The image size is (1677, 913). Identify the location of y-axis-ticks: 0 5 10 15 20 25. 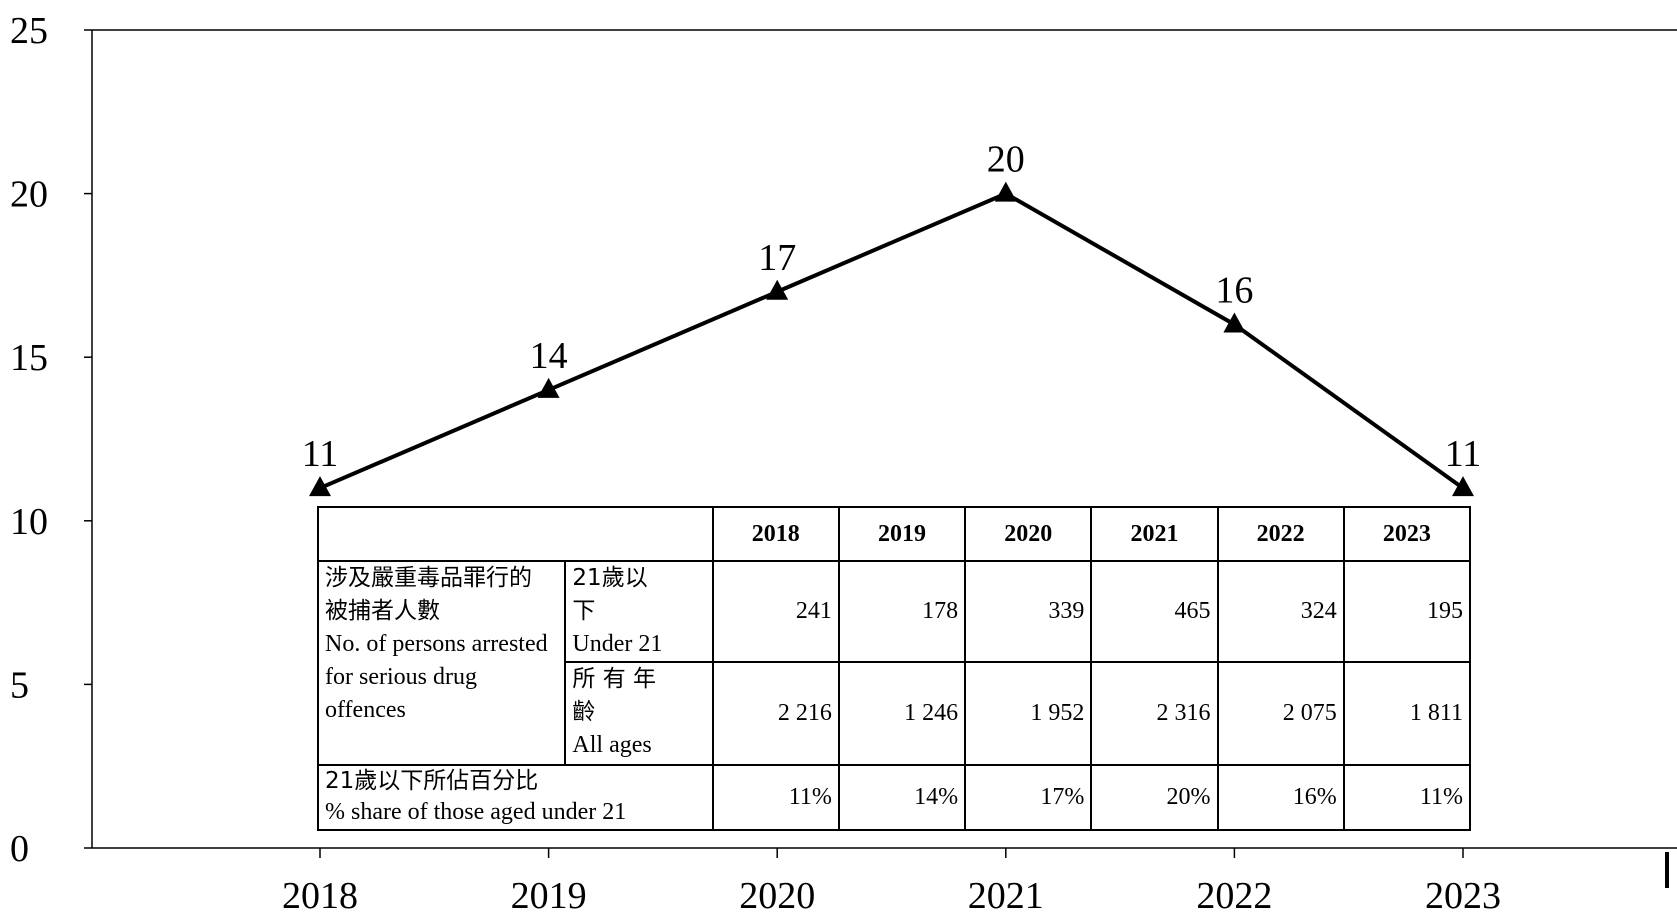
(51, 440).